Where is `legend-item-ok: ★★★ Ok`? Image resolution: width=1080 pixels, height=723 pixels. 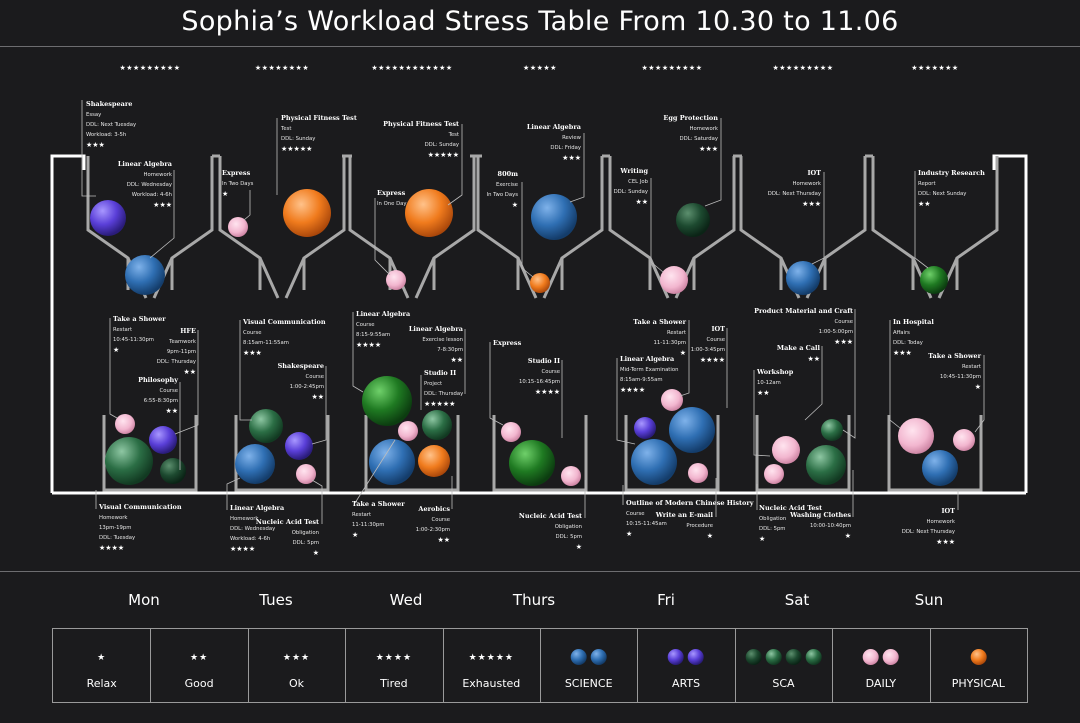
legend-item-ok: ★★★ Ok is located at coordinates (297, 665).